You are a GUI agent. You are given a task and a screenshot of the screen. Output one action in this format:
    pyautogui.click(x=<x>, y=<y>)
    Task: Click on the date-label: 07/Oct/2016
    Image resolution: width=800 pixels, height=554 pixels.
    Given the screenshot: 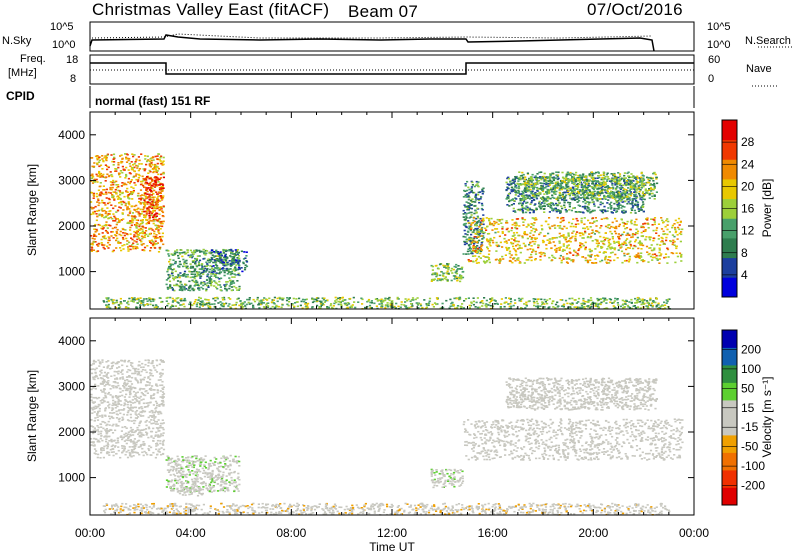 What is the action you would take?
    pyautogui.click(x=635, y=9)
    